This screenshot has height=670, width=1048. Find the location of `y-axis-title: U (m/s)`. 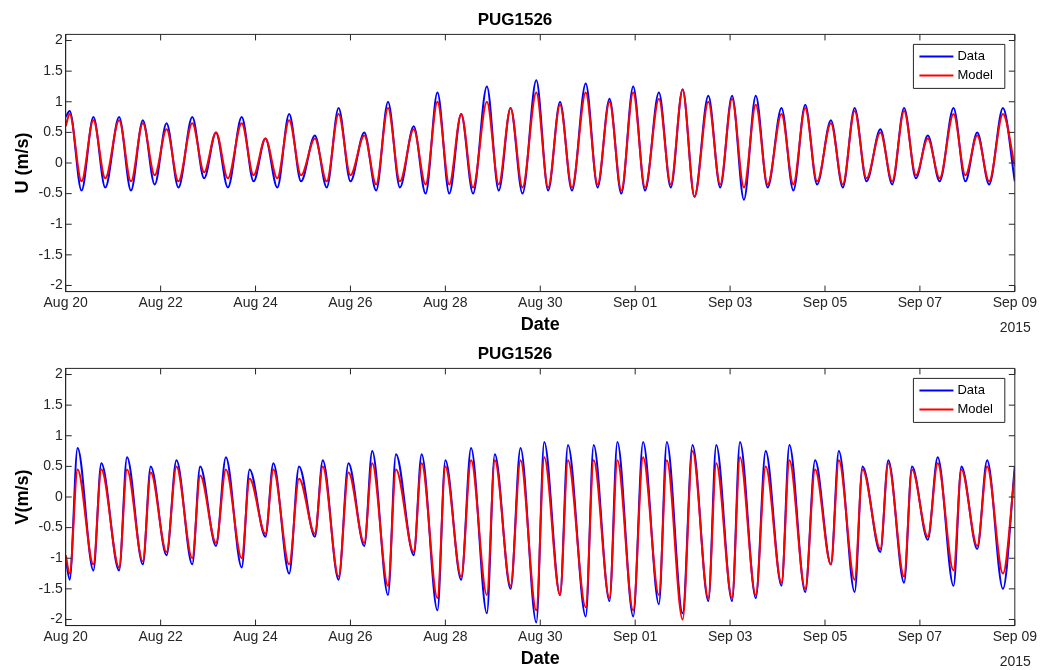

y-axis-title: U (m/s) is located at coordinates (21, 163).